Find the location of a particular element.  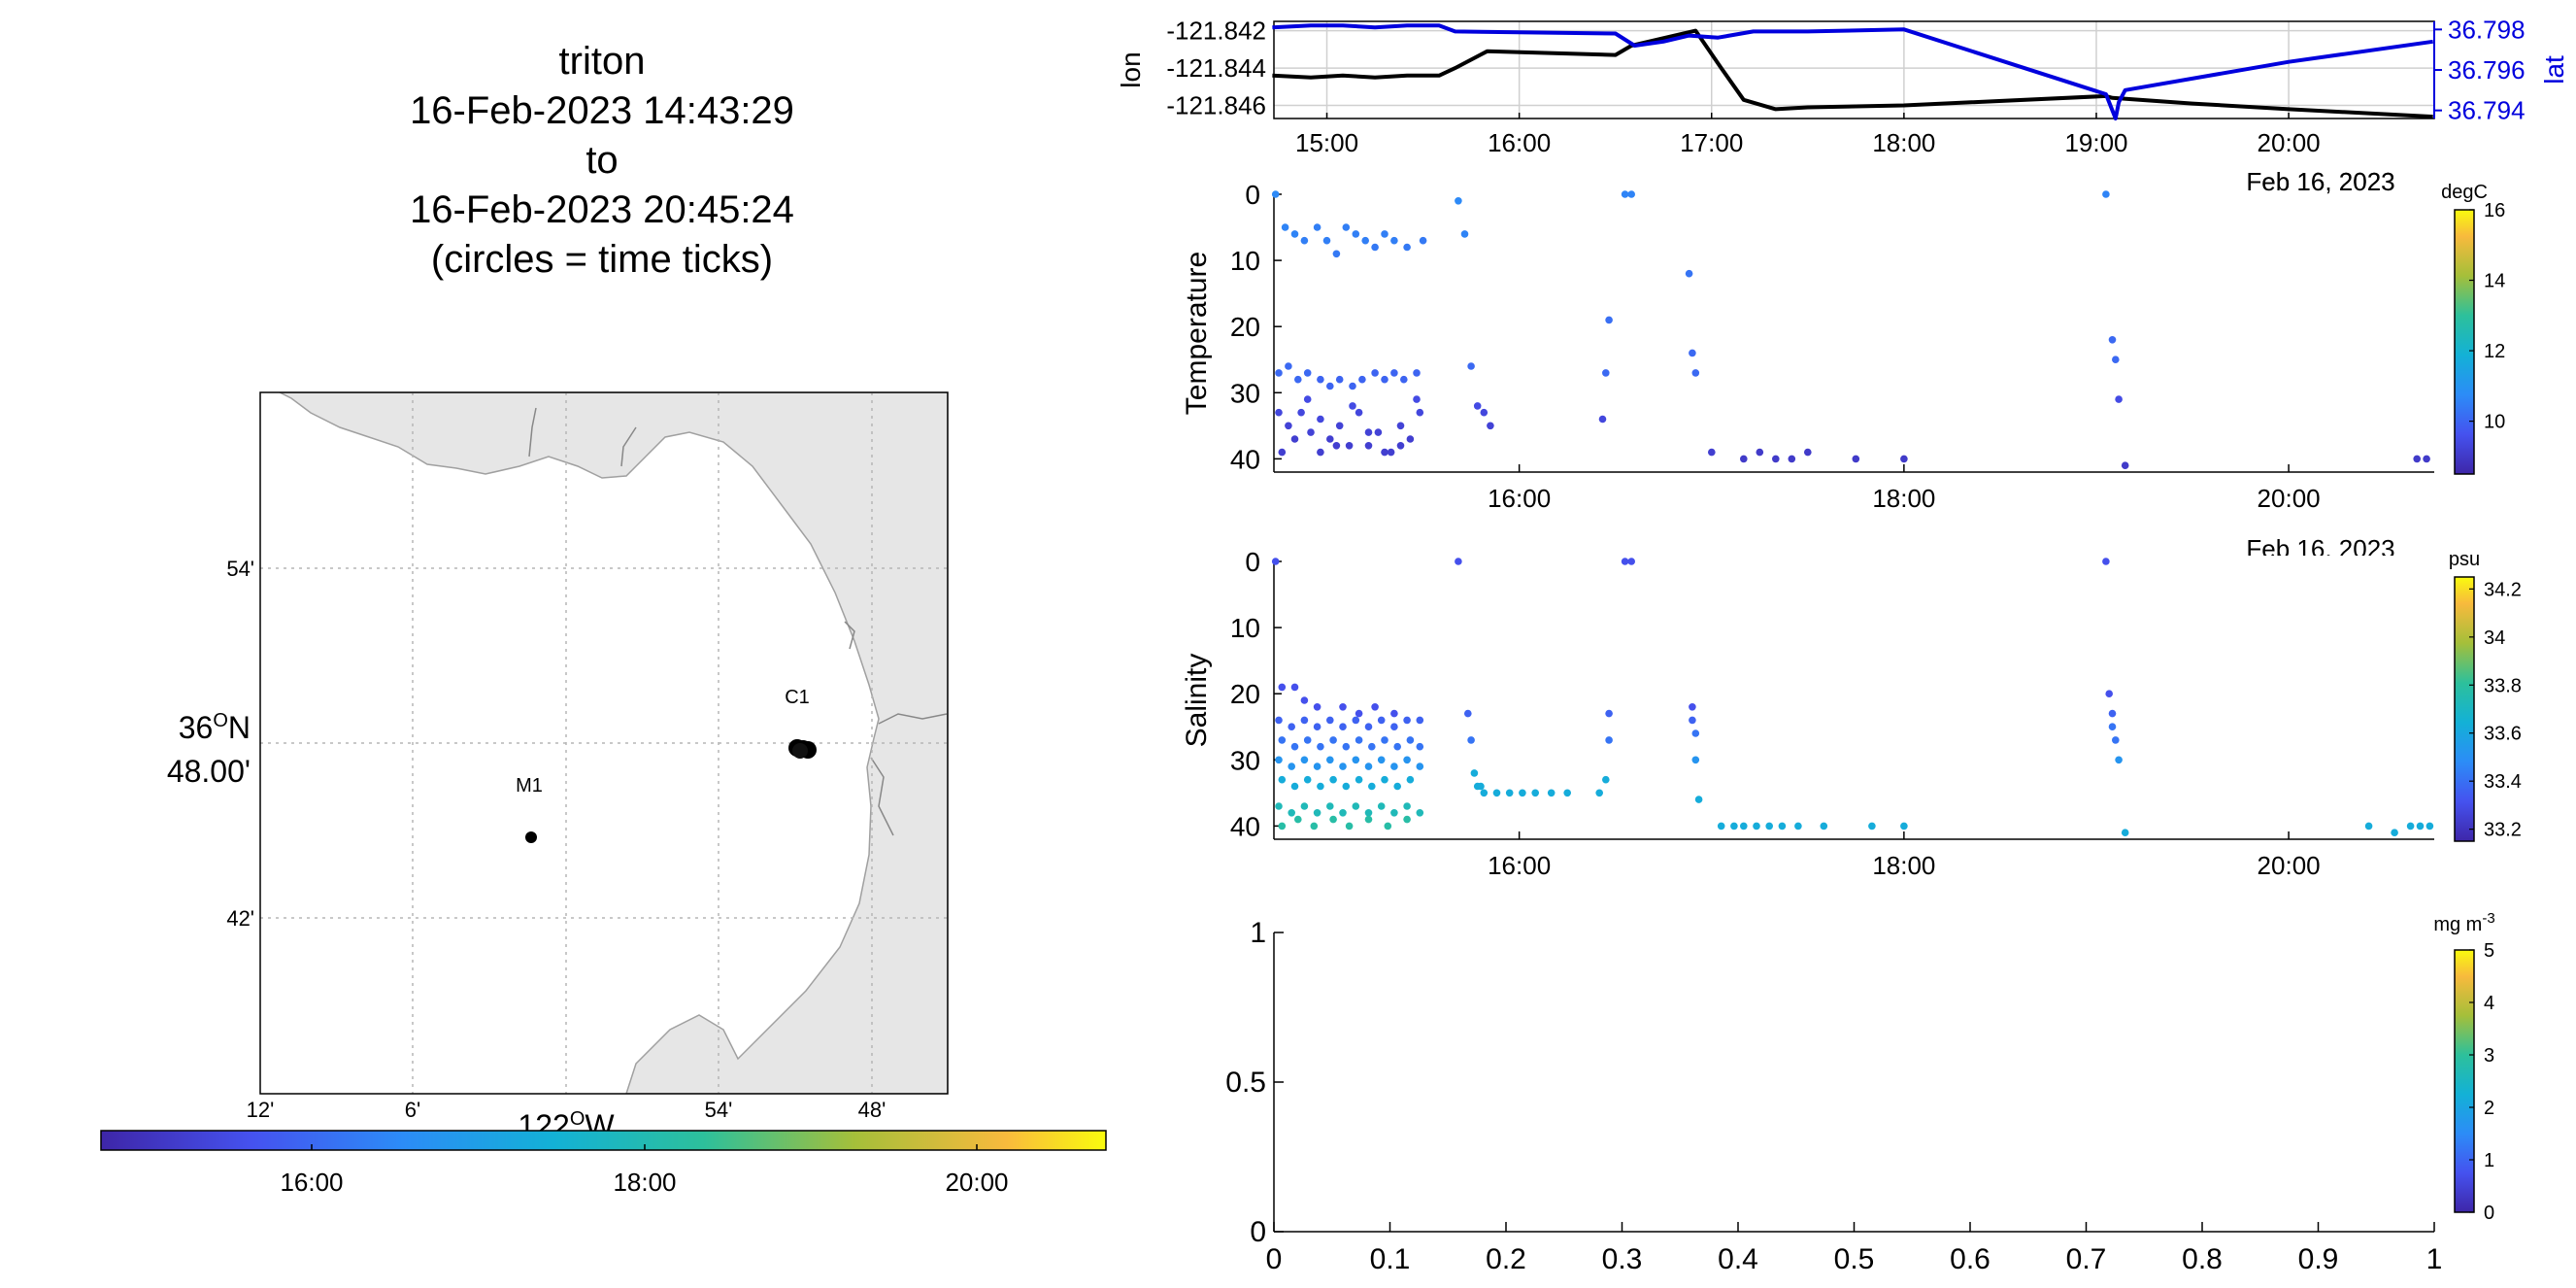

chlorophyll-y-tick-label: 0.5 is located at coordinates (1246, 1083).